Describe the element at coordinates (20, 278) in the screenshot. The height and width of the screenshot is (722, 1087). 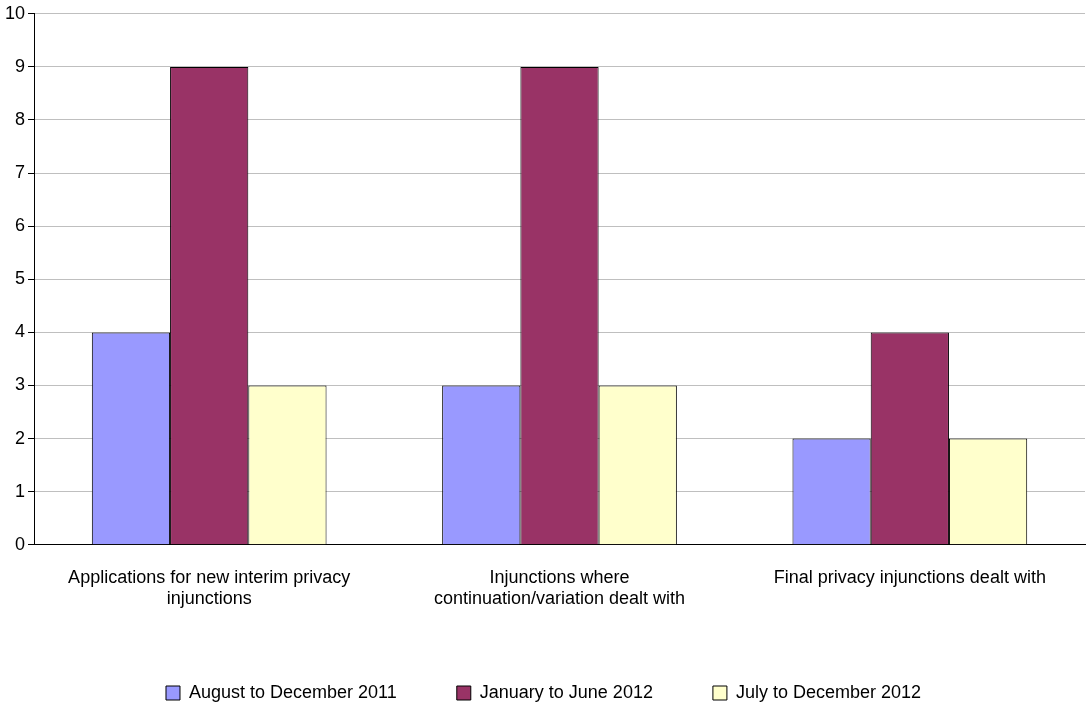
I see `y-tick-label: 5` at that location.